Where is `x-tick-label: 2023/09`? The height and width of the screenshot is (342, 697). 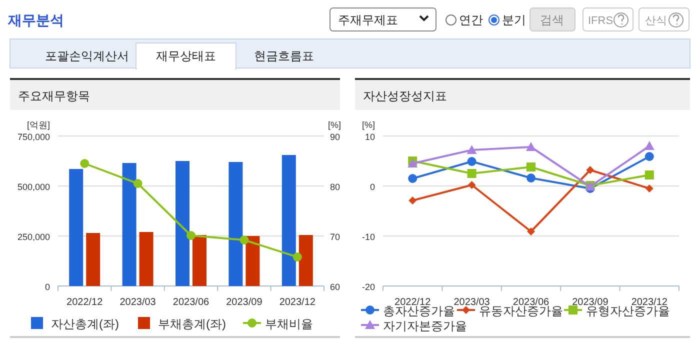 x-tick-label: 2023/09 is located at coordinates (244, 302).